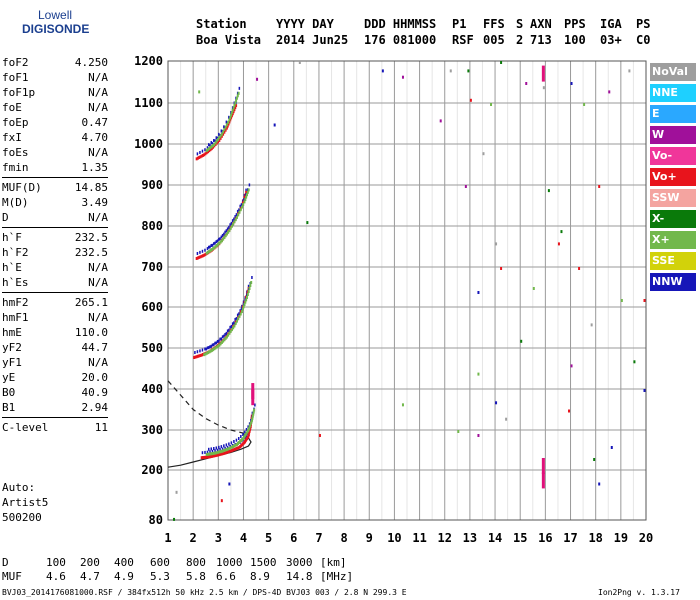  What do you see at coordinates (15, 202) in the screenshot?
I see `param-name: M(D)` at bounding box center [15, 202].